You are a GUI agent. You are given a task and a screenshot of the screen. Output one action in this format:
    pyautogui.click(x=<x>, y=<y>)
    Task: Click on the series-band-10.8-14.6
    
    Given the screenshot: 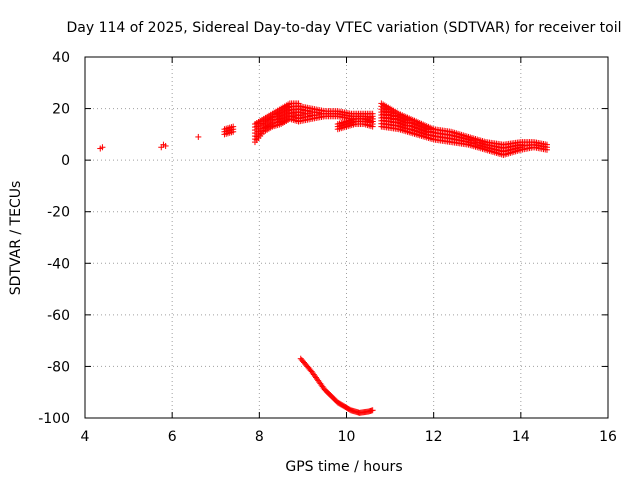 What is the action you would take?
    pyautogui.click(x=464, y=129)
    